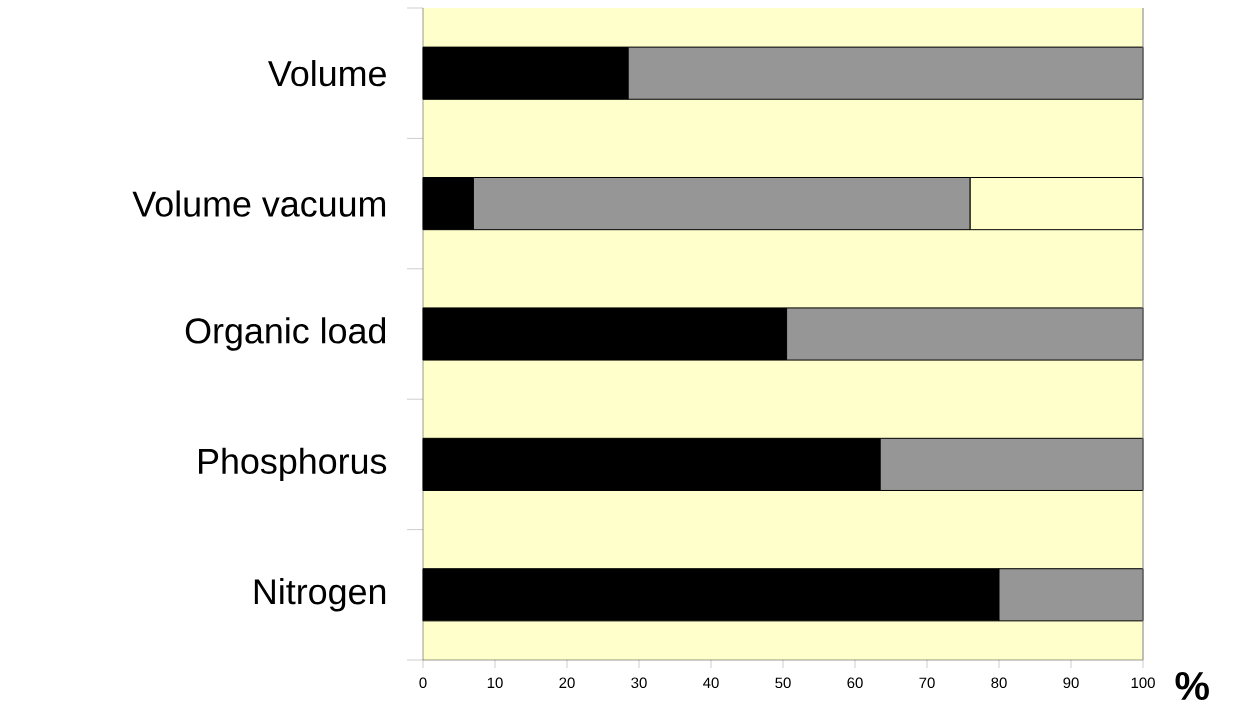  I want to click on y-tick-label: Phosphorus, so click(293, 464).